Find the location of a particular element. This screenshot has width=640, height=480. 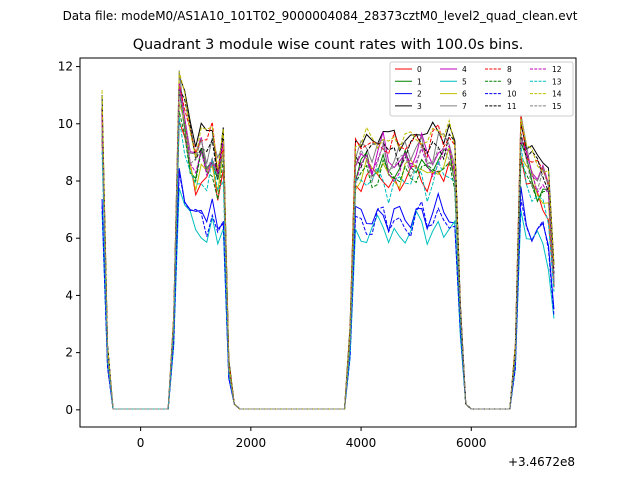

y-tick-label: 10 is located at coordinates (65, 124).